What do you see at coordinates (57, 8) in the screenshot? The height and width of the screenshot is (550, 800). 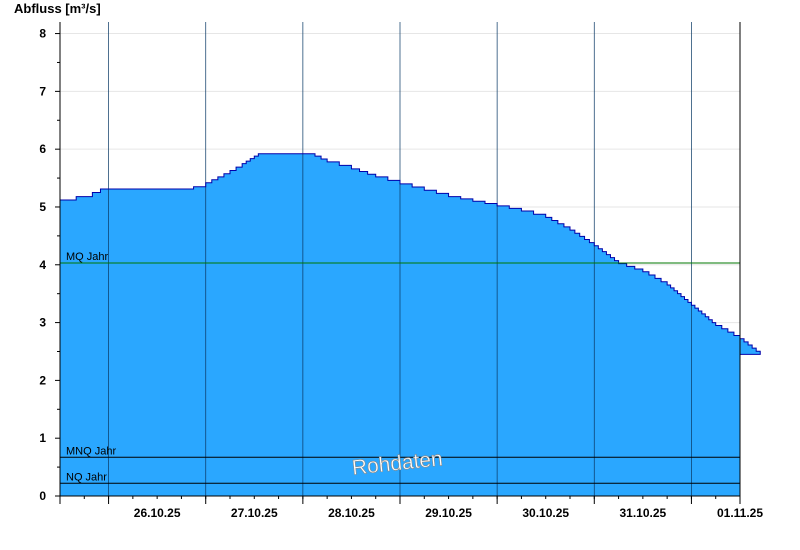 I see `y-axis-title: Abfluss [m³/s]` at bounding box center [57, 8].